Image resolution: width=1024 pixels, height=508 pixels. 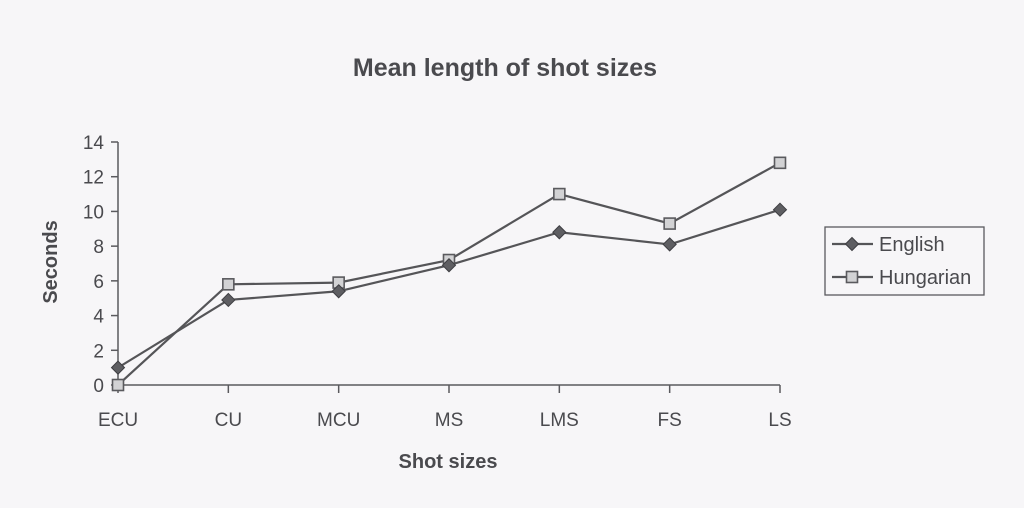 I want to click on legend-label-hungarian: Hungarian, so click(x=925, y=278).